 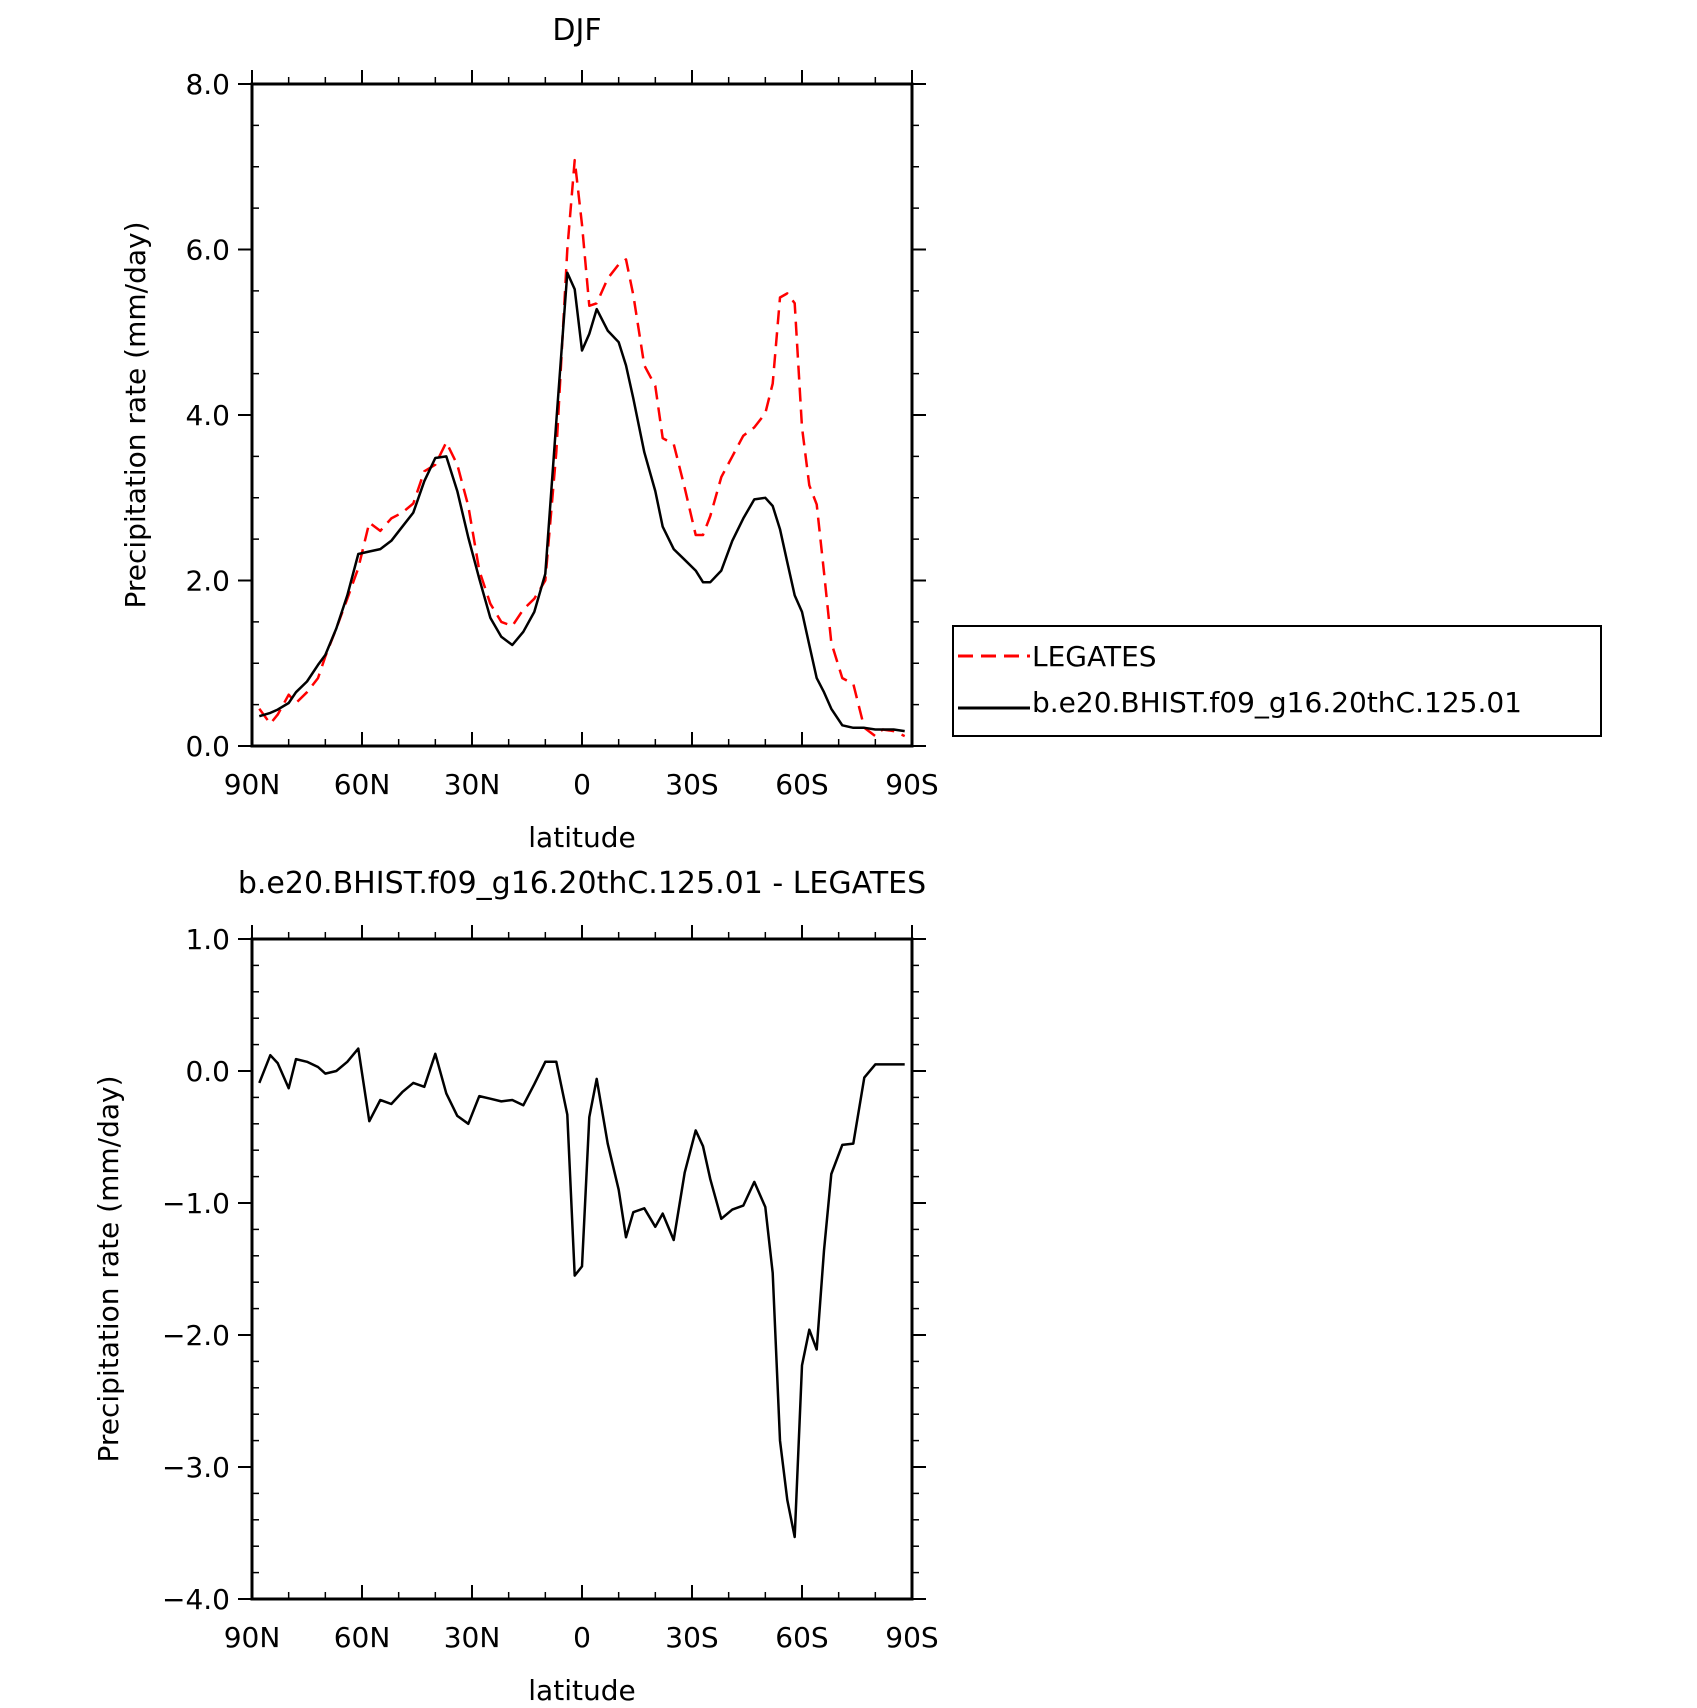 I want to click on bottom-x-tick-label: 90N, so click(x=252, y=1637).